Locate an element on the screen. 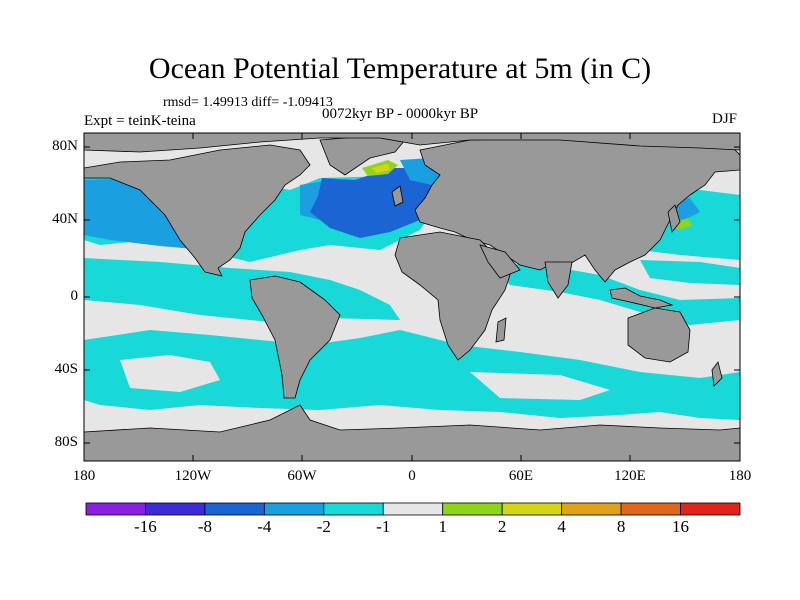 The width and height of the screenshot is (800, 600). season-label: DJF is located at coordinates (725, 119).